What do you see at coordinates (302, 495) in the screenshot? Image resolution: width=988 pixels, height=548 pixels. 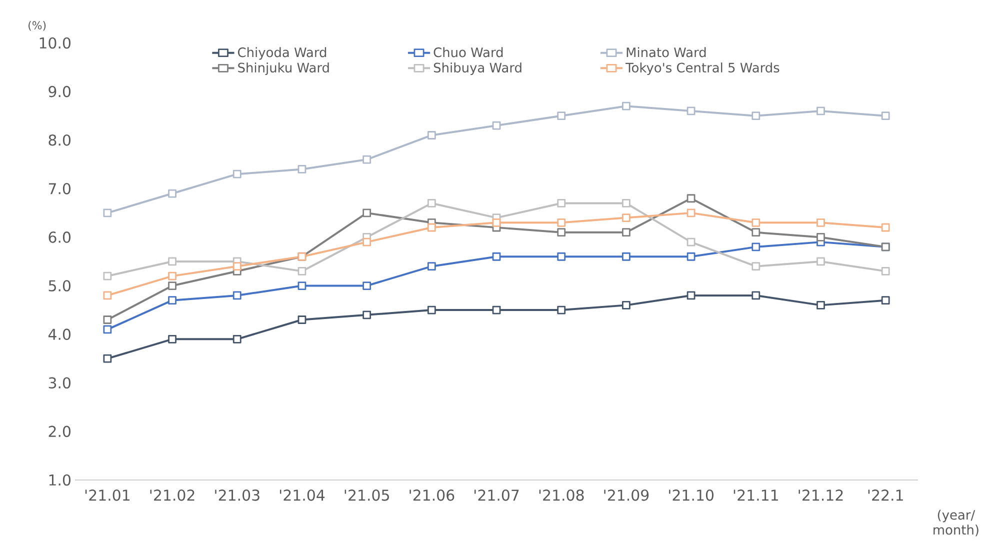 I see `x-tick-label: '21.04` at bounding box center [302, 495].